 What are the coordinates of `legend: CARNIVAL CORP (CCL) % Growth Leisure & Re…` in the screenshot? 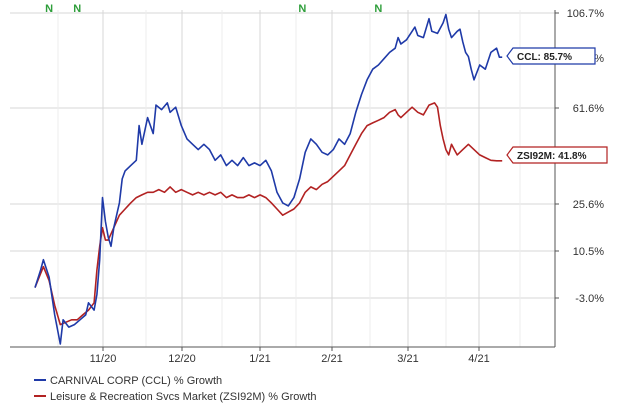 It's located at (175, 389).